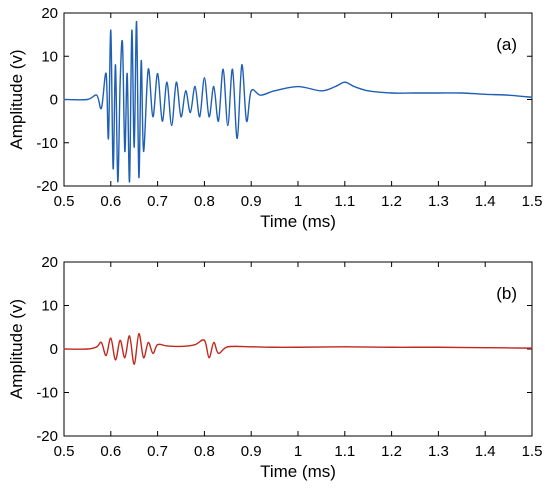  I want to click on y-tick-label: 10, so click(49, 306).